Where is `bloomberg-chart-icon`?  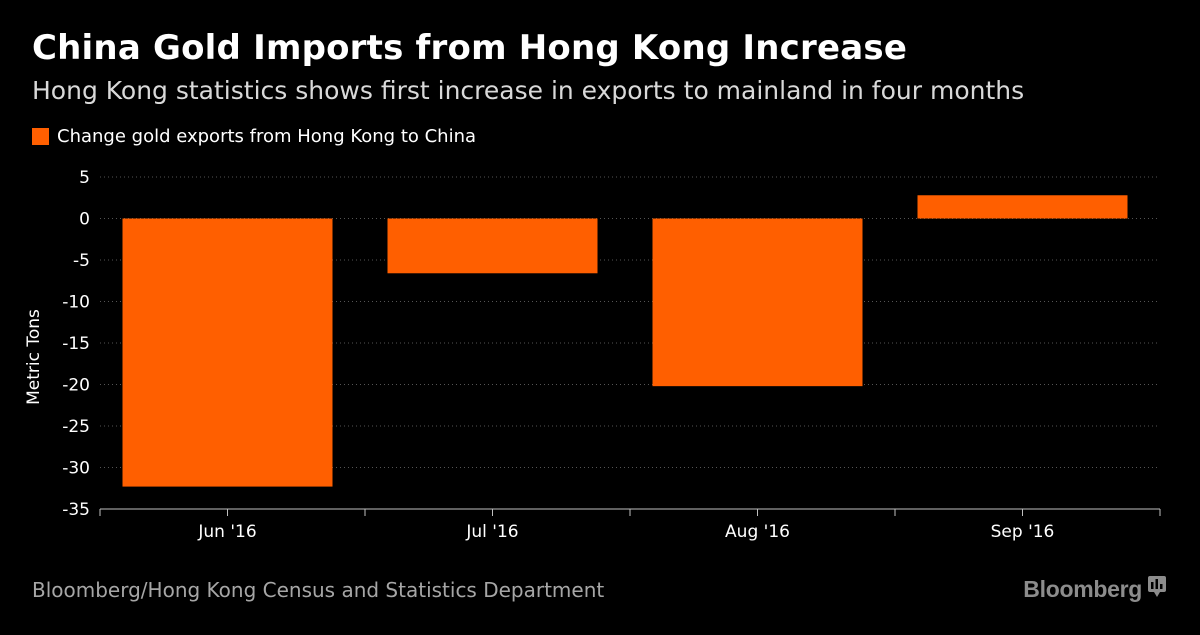
bloomberg-chart-icon is located at coordinates (1157, 589).